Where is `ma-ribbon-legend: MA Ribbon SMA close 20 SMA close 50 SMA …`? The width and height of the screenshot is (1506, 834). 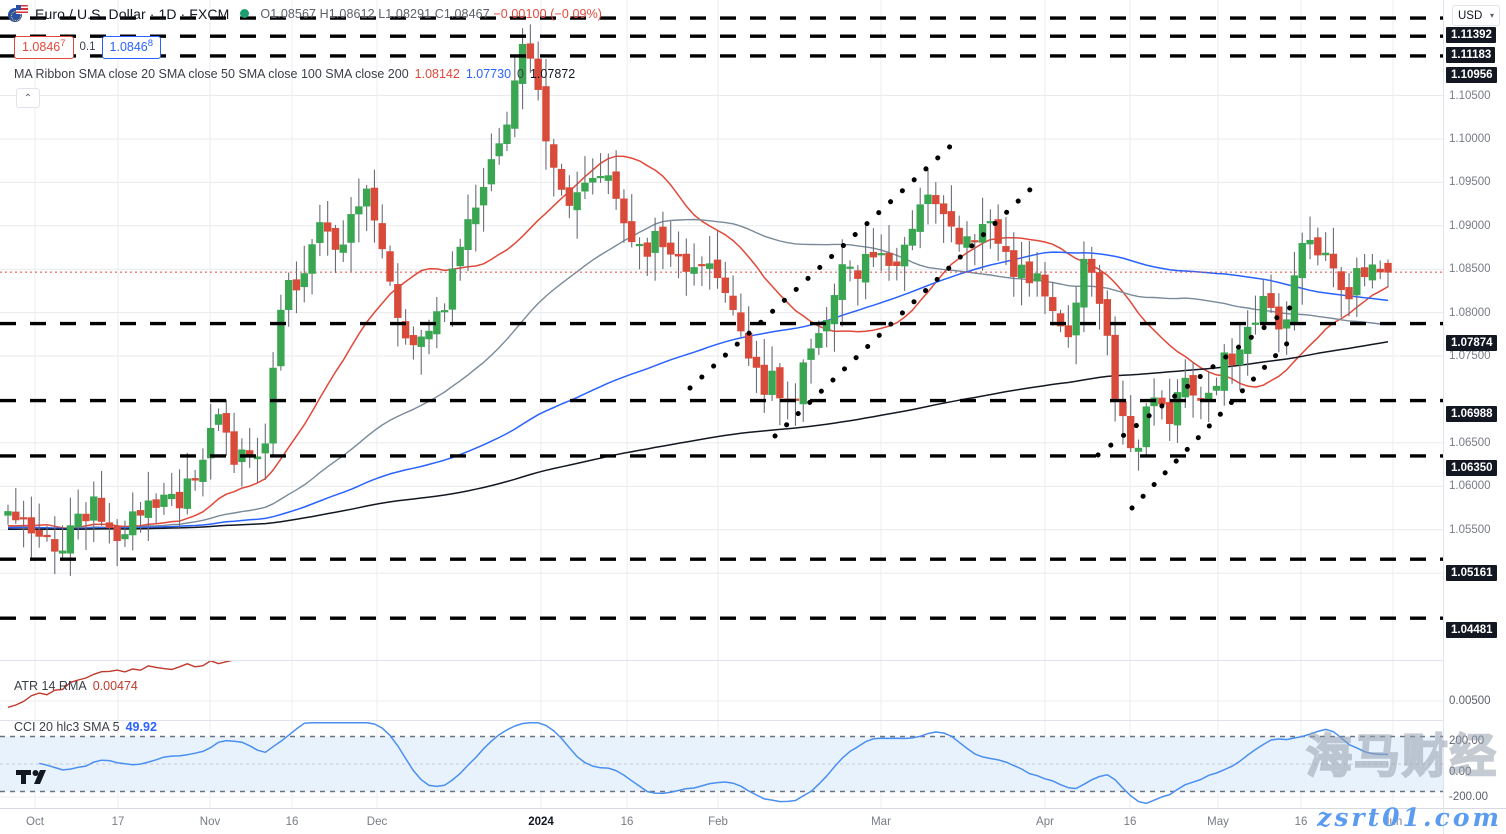 ma-ribbon-legend: MA Ribbon SMA close 20 SMA close 50 SMA … is located at coordinates (294, 74).